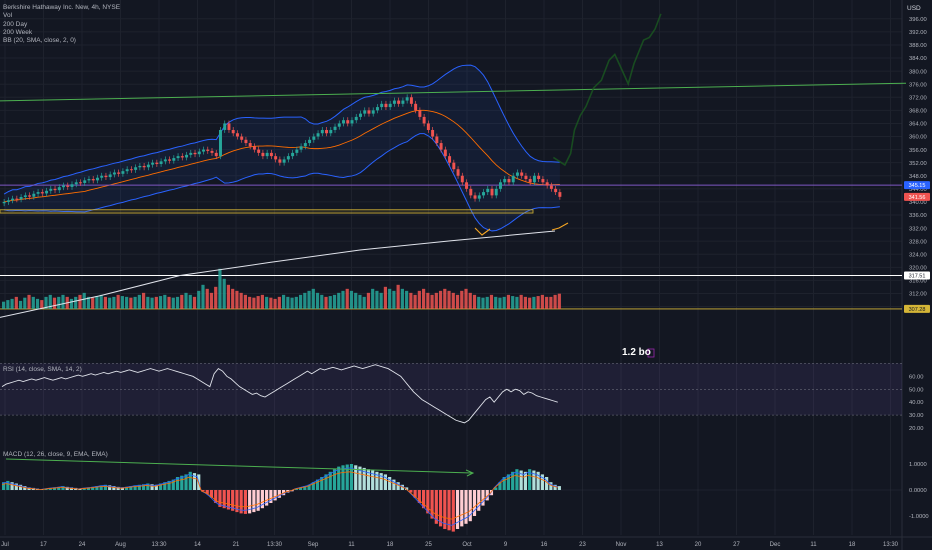 This screenshot has height=550, width=932. Describe the element at coordinates (636, 352) in the screenshot. I see `annotation-note: 1.2 bo` at that location.